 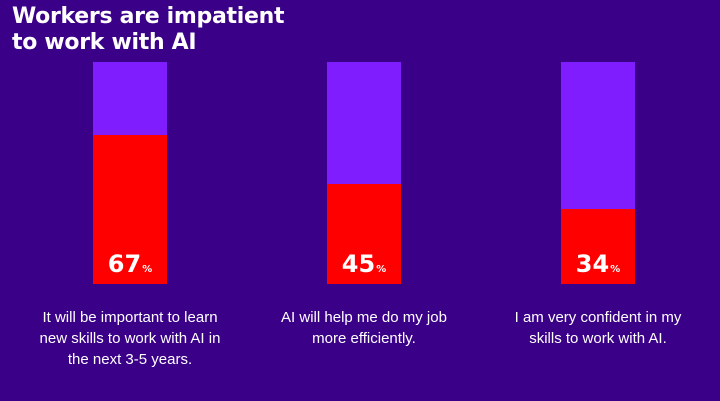 I want to click on data-label-number: 34, so click(x=592, y=264).